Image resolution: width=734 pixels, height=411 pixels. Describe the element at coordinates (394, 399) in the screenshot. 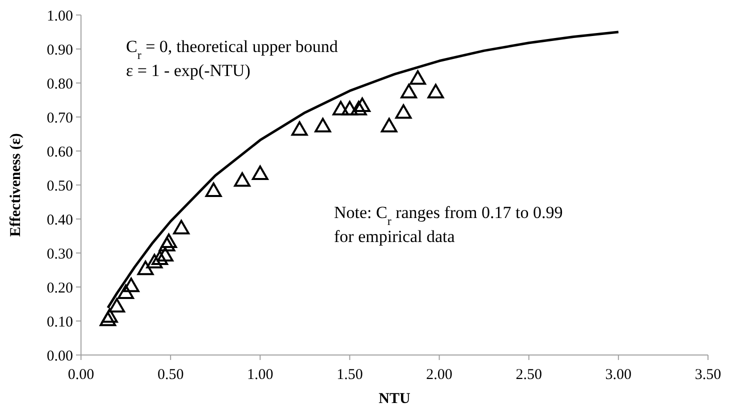

I see `x-axis-title: NTU` at that location.